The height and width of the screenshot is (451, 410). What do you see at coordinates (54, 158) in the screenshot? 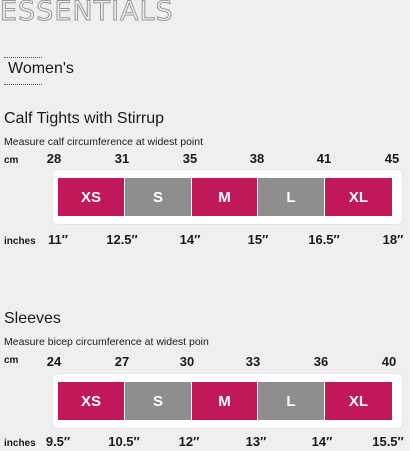
I see `calf-cm-0: 28` at bounding box center [54, 158].